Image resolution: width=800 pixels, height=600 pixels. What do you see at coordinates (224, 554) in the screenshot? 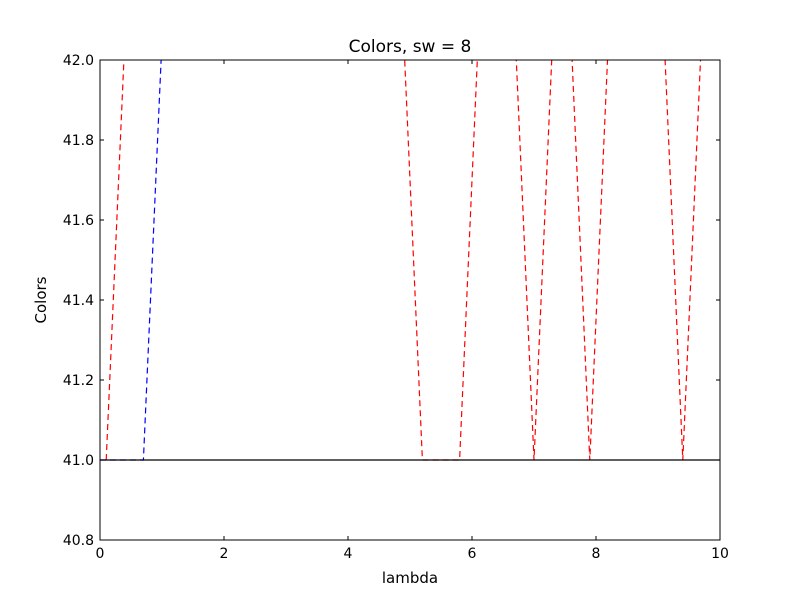
I see `x-tick-label: 2` at bounding box center [224, 554].